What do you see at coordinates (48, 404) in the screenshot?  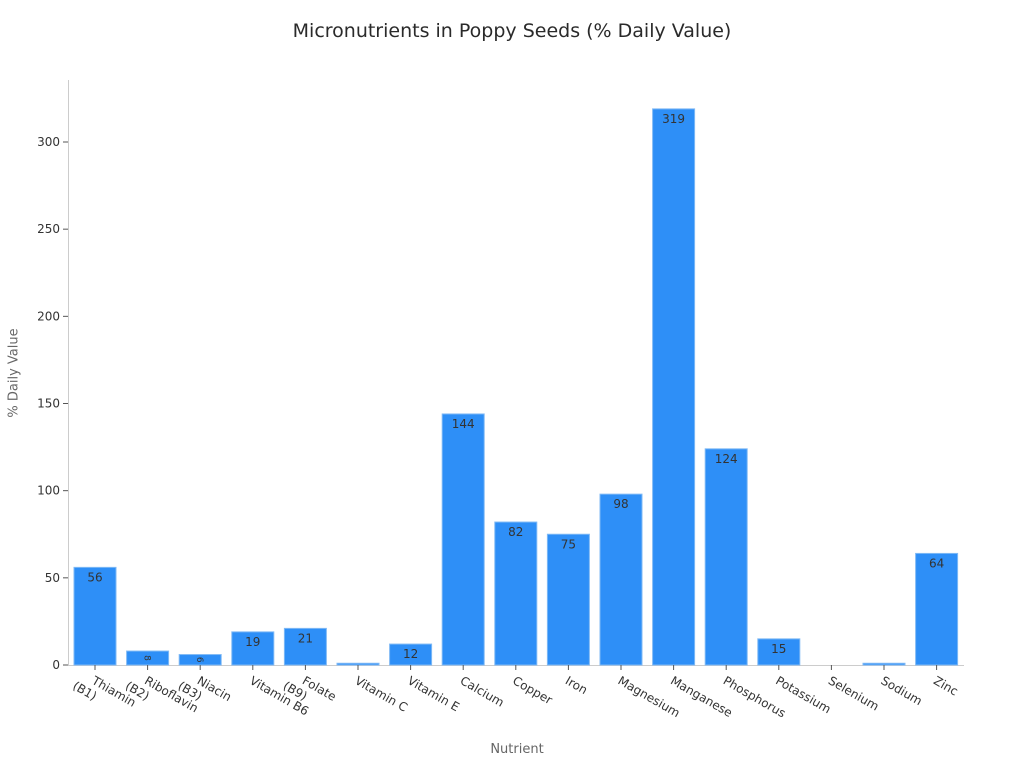 I see `y-tick-label: 150` at bounding box center [48, 404].